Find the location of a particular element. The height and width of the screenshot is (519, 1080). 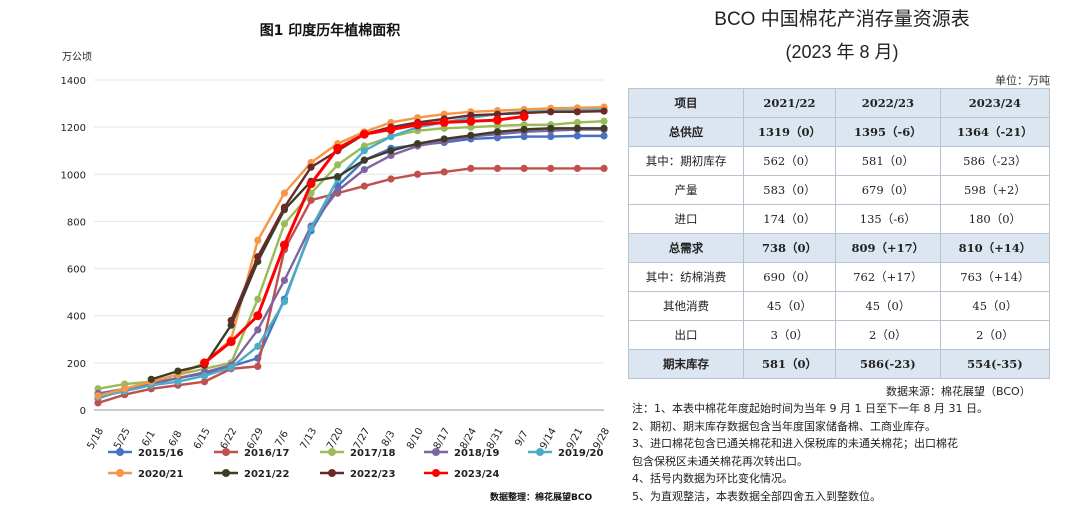

note-line: 2、期初、期末库存数据包含当年度国家储备棉、工商业库存。 is located at coordinates (784, 426).